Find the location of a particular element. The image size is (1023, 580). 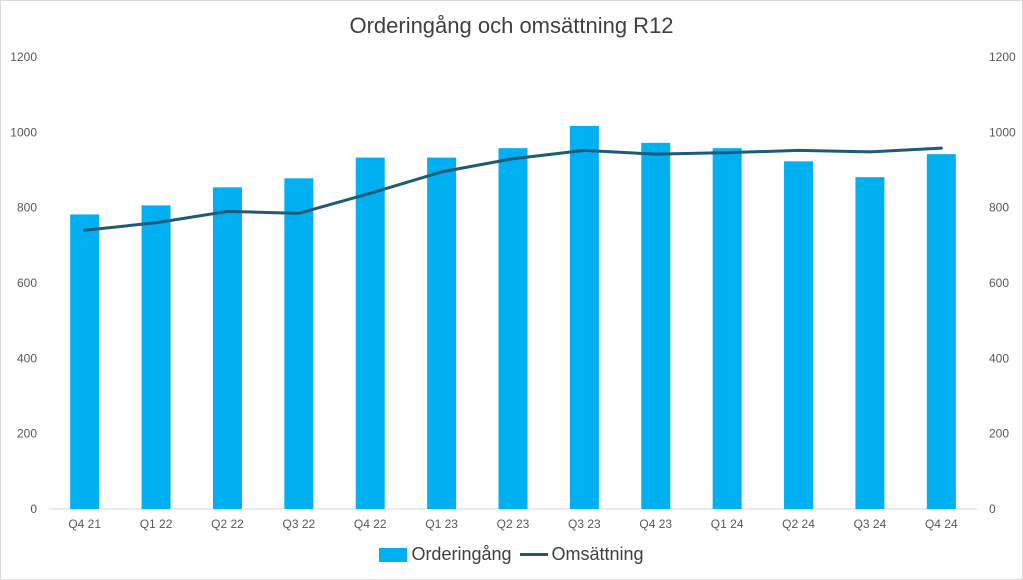

legend-item-omsattning: Omsättning is located at coordinates (581, 554).